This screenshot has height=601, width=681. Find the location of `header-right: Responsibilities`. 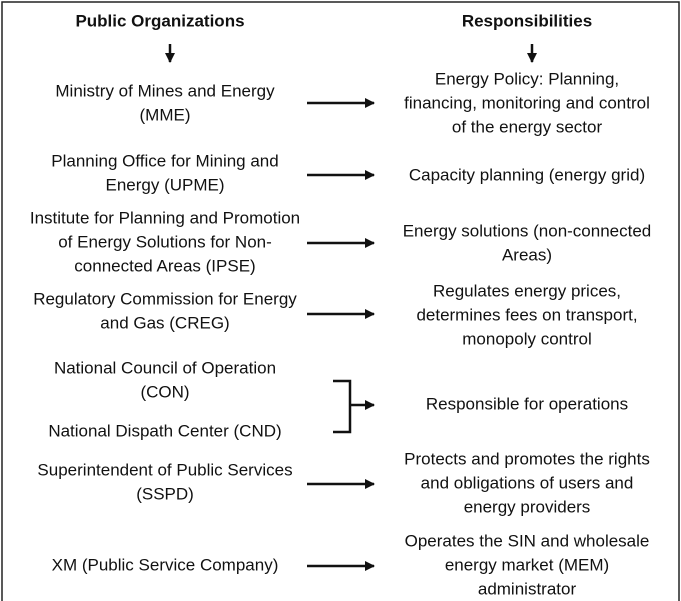

header-right: Responsibilities is located at coordinates (527, 20).